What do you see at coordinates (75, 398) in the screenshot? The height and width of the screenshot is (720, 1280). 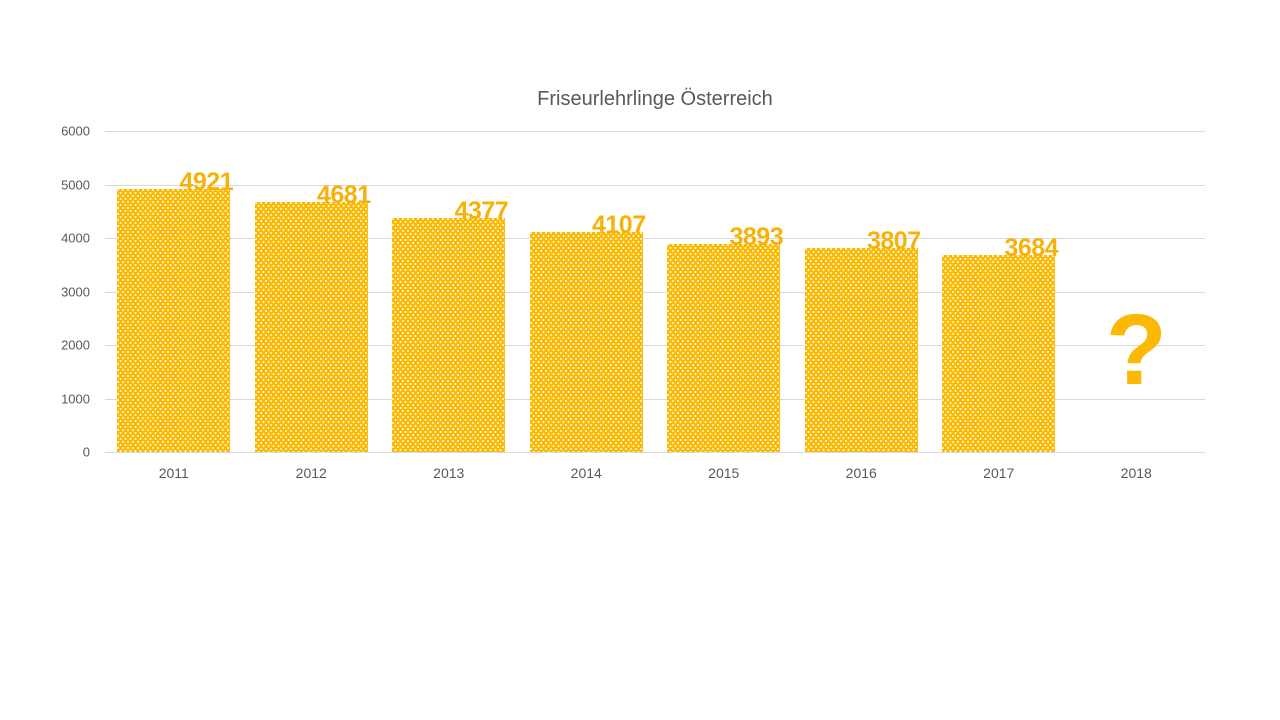 I see `y-axis-tick-label: 1000` at bounding box center [75, 398].